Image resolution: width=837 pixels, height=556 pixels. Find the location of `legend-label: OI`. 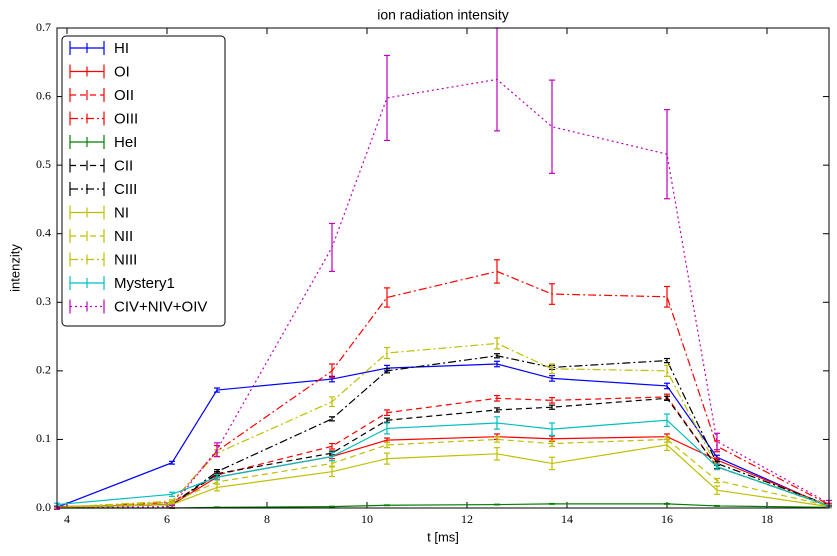

legend-label: OI is located at coordinates (122, 71).